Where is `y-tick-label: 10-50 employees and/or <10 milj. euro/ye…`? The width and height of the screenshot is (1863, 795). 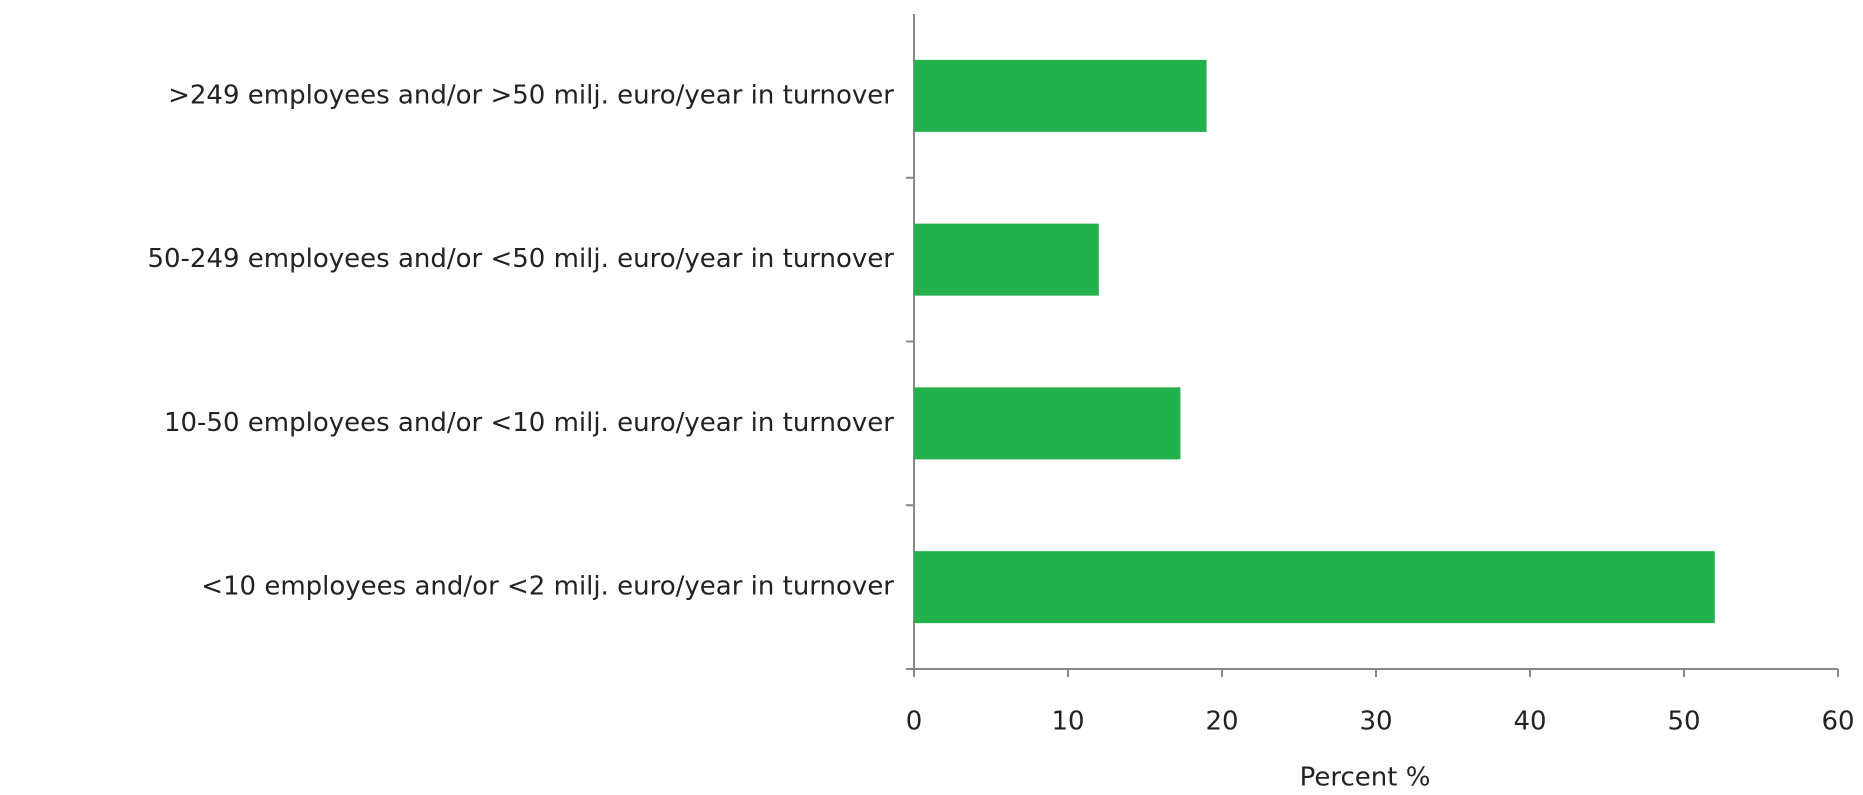 y-tick-label: 10-50 employees and/or <10 milj. euro/ye… is located at coordinates (529, 423).